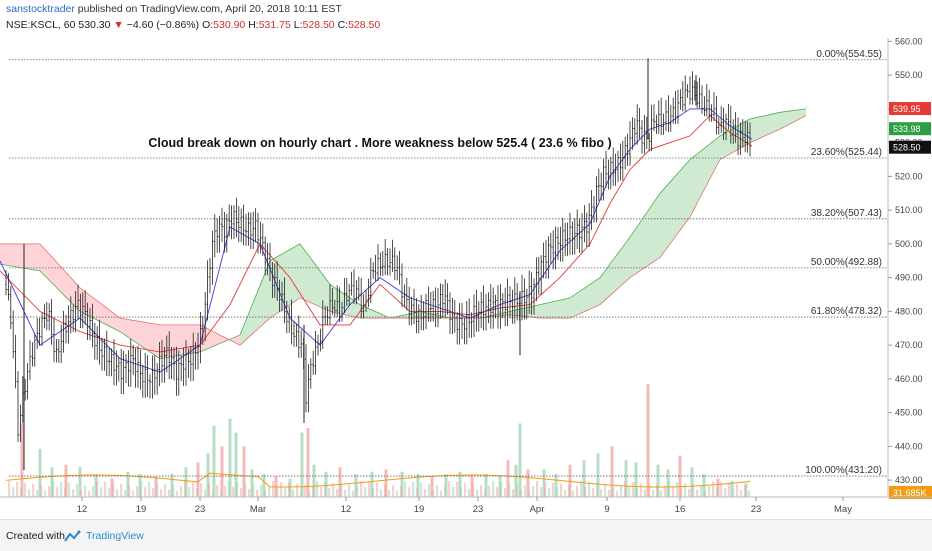 Image resolution: width=932 pixels, height=551 pixels. What do you see at coordinates (35, 536) in the screenshot?
I see `created-with-text: Created with` at bounding box center [35, 536].